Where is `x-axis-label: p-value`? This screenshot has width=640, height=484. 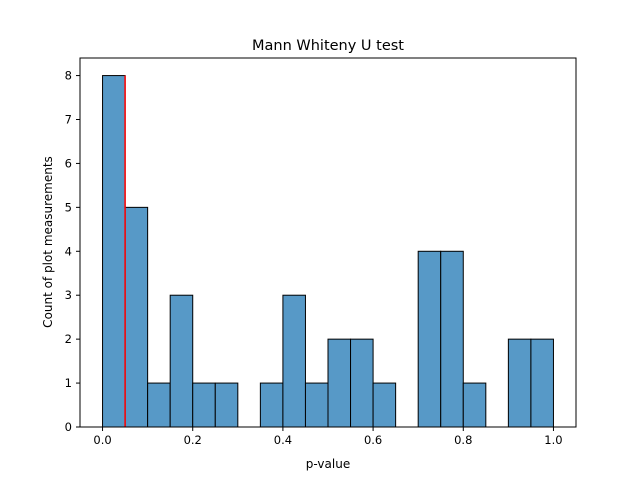
x-axis-label: p-value is located at coordinates (328, 464).